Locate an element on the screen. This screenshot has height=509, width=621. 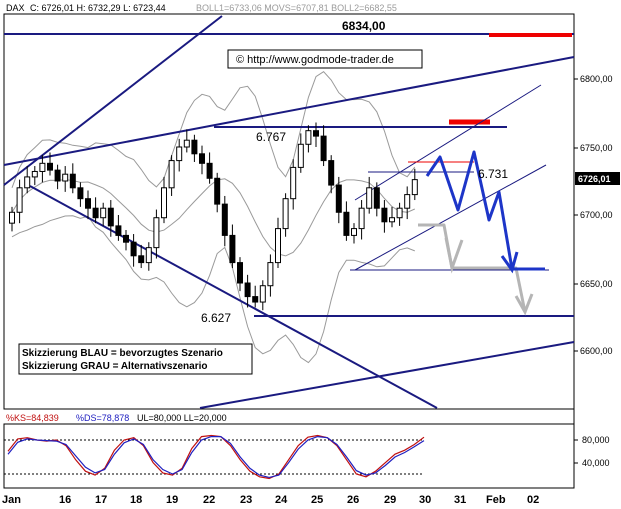
y-tick-label: 6700,00 is located at coordinates (596, 215).